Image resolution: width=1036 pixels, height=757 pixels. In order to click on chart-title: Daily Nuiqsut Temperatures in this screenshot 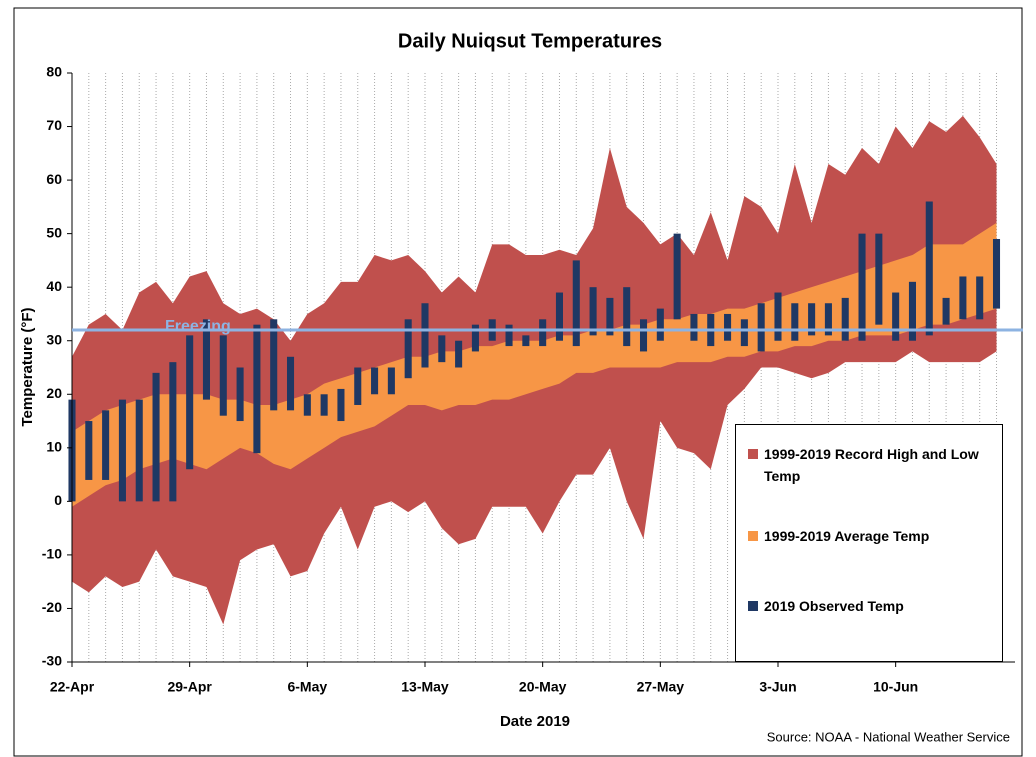, I will do `click(530, 41)`.